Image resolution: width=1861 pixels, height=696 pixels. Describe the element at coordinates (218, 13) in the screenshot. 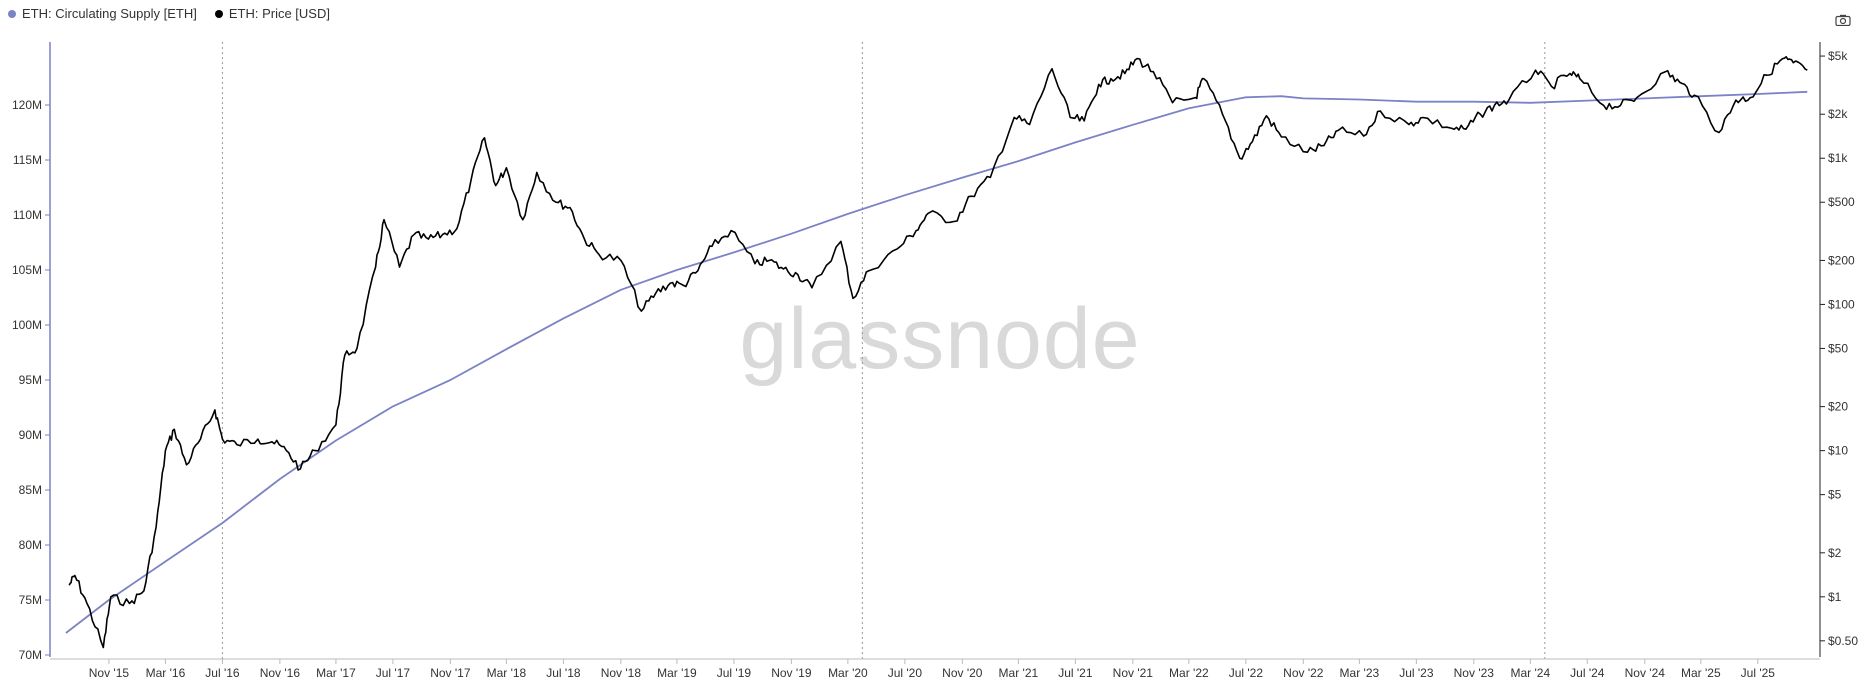

I see `legend-dot-price` at that location.